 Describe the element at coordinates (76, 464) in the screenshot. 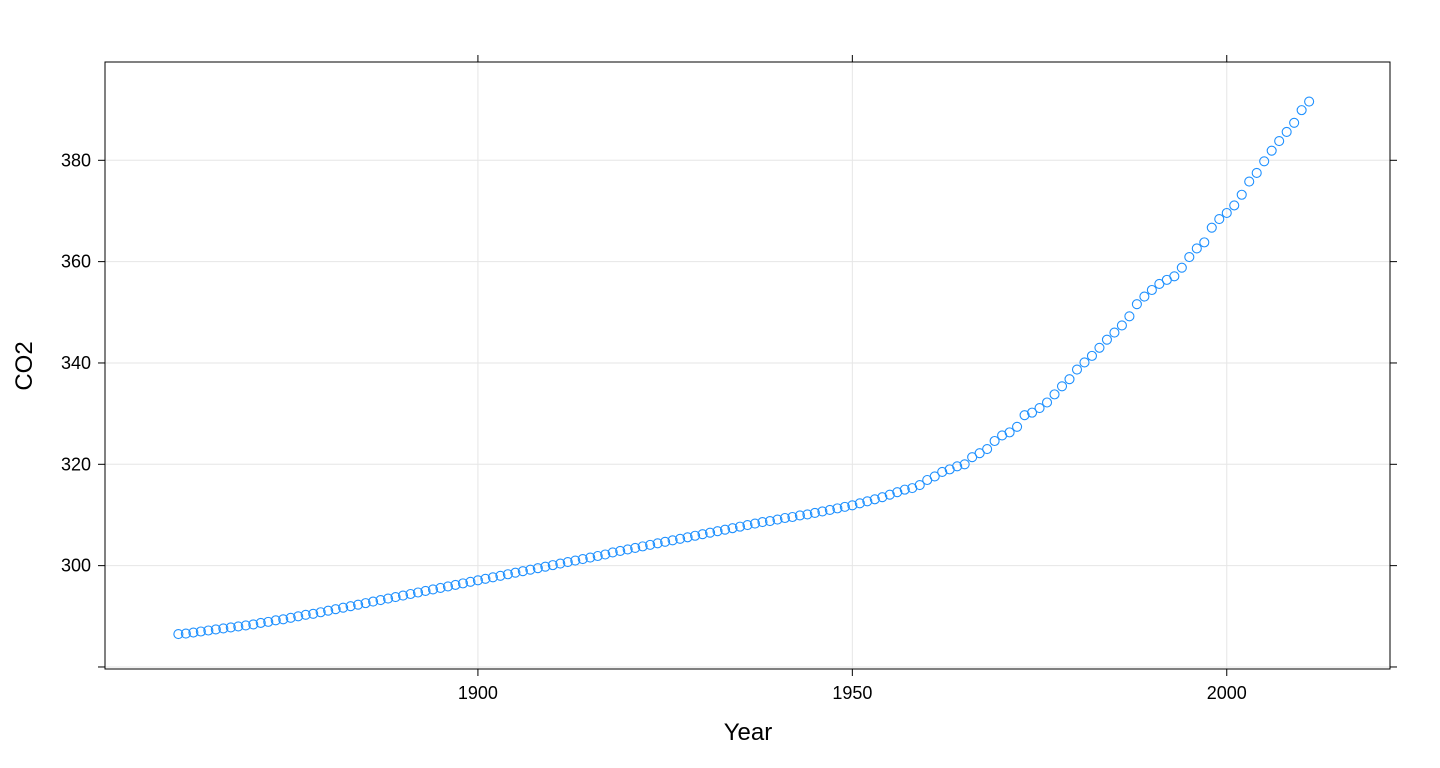

I see `y-tick-label: 320` at that location.